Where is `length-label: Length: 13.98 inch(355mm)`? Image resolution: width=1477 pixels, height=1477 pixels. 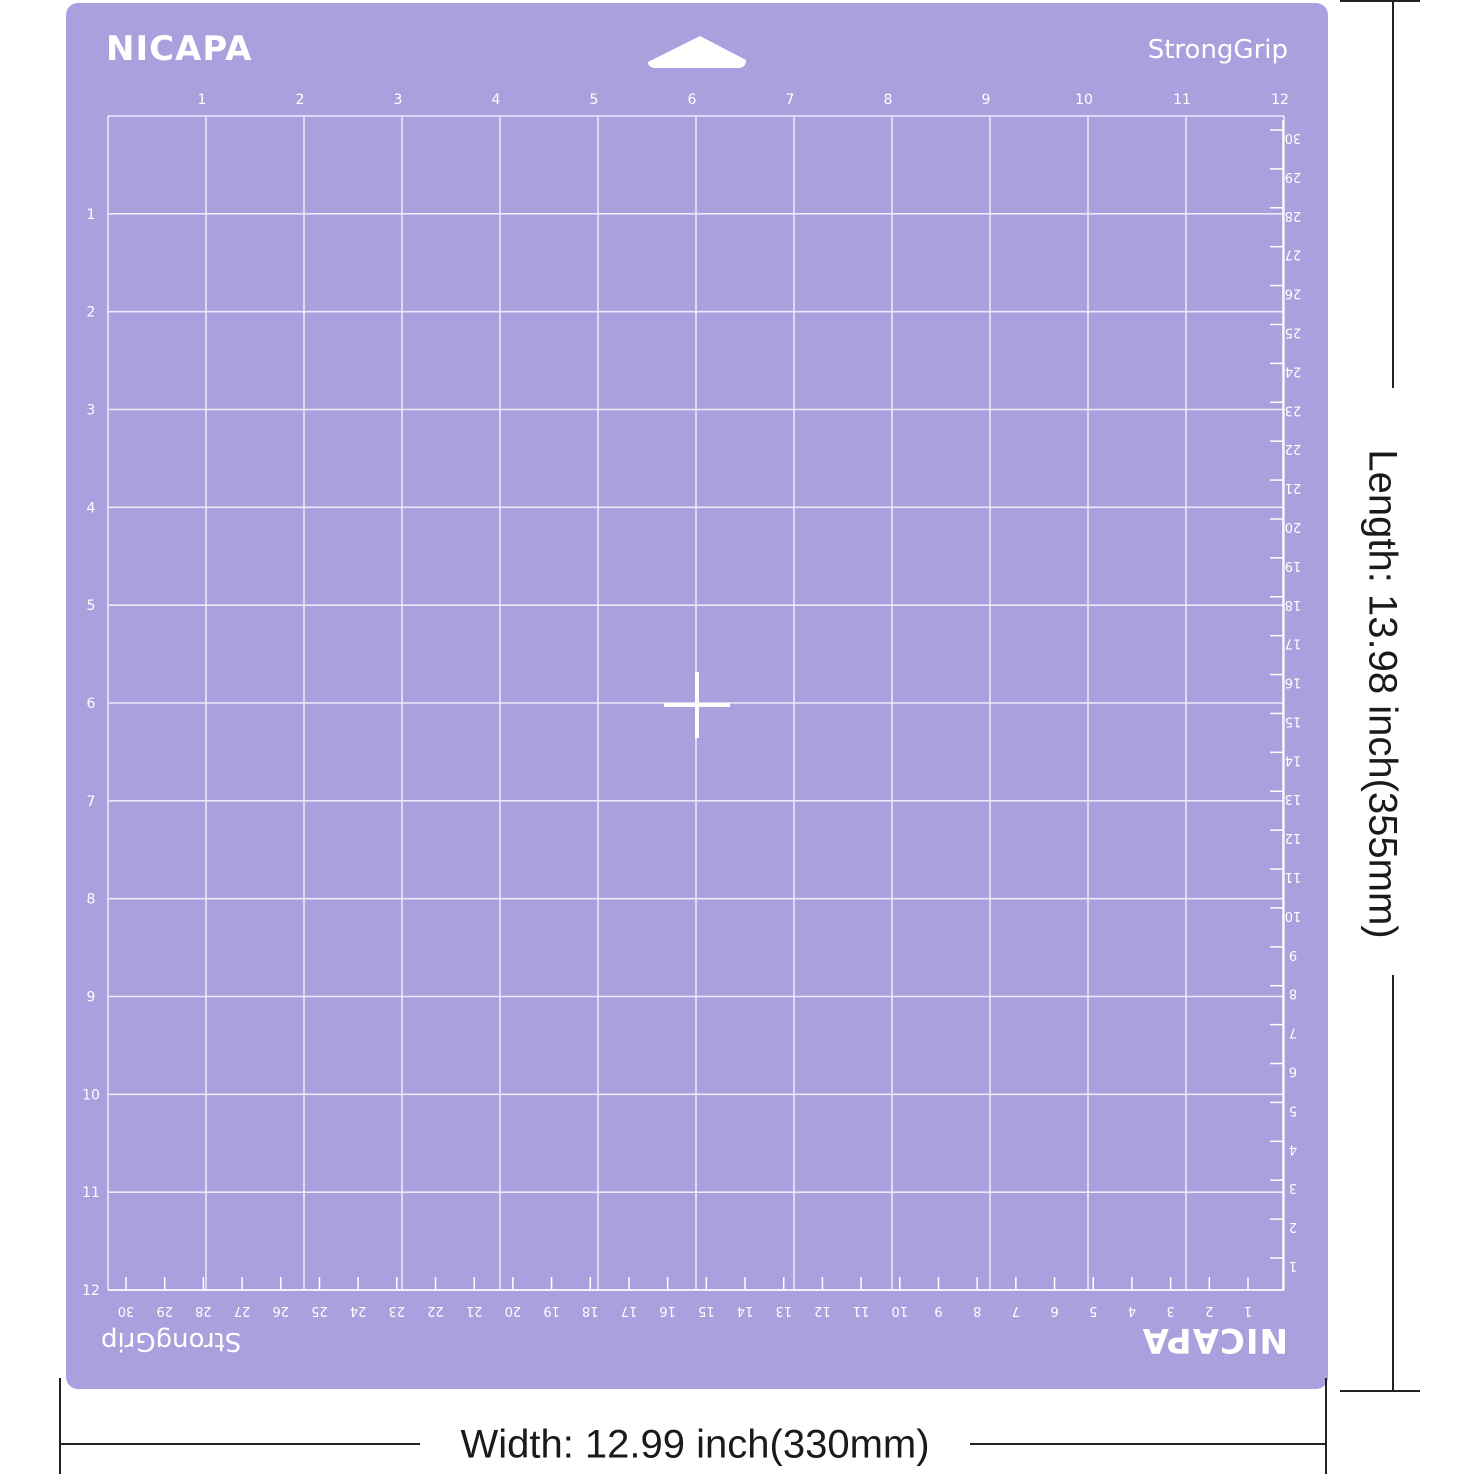
length-label: Length: 13.98 inch(355mm) is located at coordinates (1382, 693).